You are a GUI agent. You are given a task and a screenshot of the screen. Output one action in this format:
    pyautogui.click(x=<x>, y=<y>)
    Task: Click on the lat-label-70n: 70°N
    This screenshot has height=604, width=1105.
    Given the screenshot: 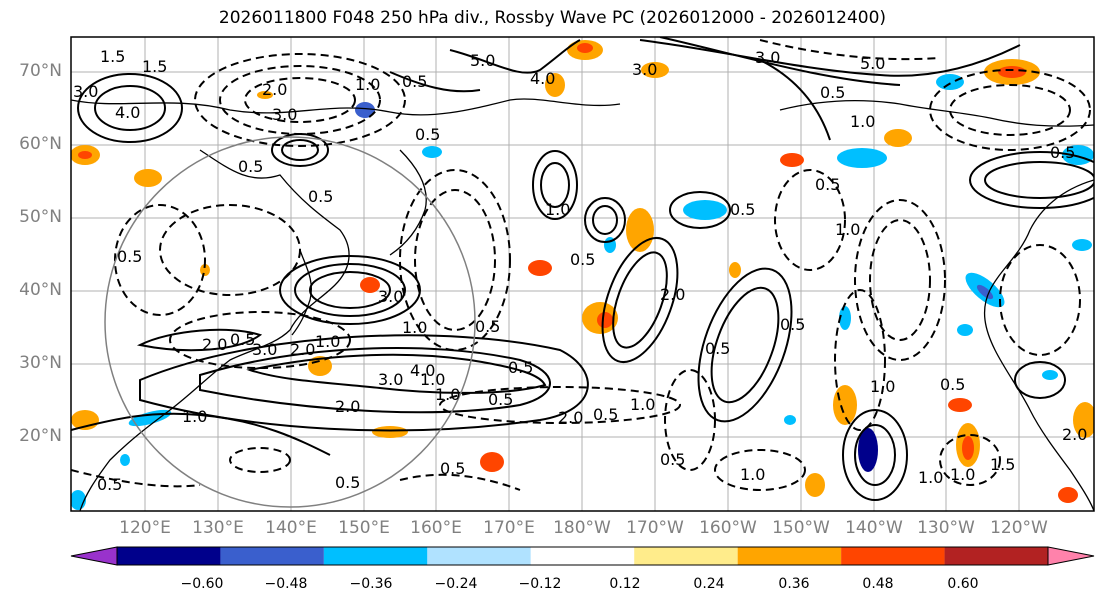 What is the action you would take?
    pyautogui.click(x=40, y=71)
    